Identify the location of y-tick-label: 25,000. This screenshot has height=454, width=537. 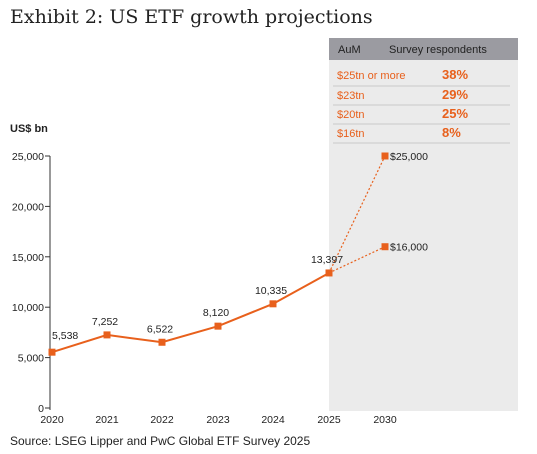
(28, 157).